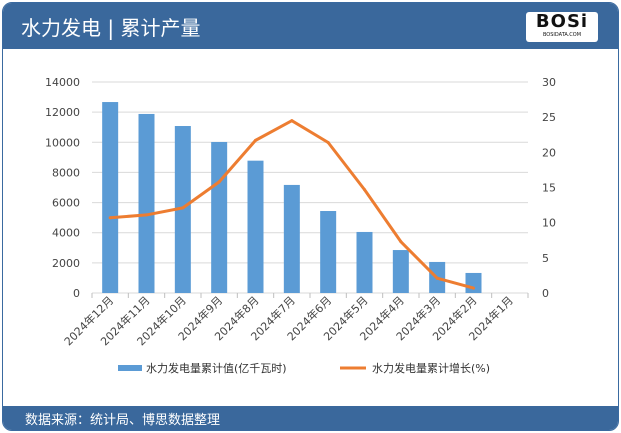  I want to click on y-right-tick-label: 10, so click(549, 223).